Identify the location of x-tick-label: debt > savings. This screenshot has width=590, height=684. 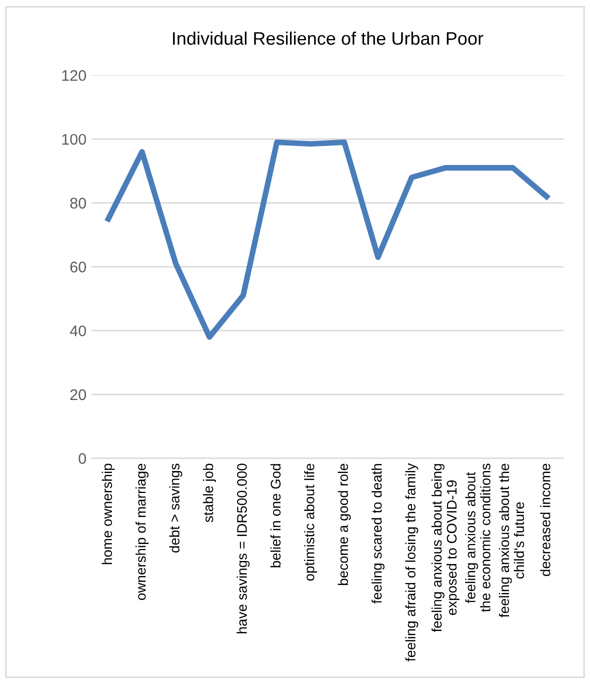
(175, 508).